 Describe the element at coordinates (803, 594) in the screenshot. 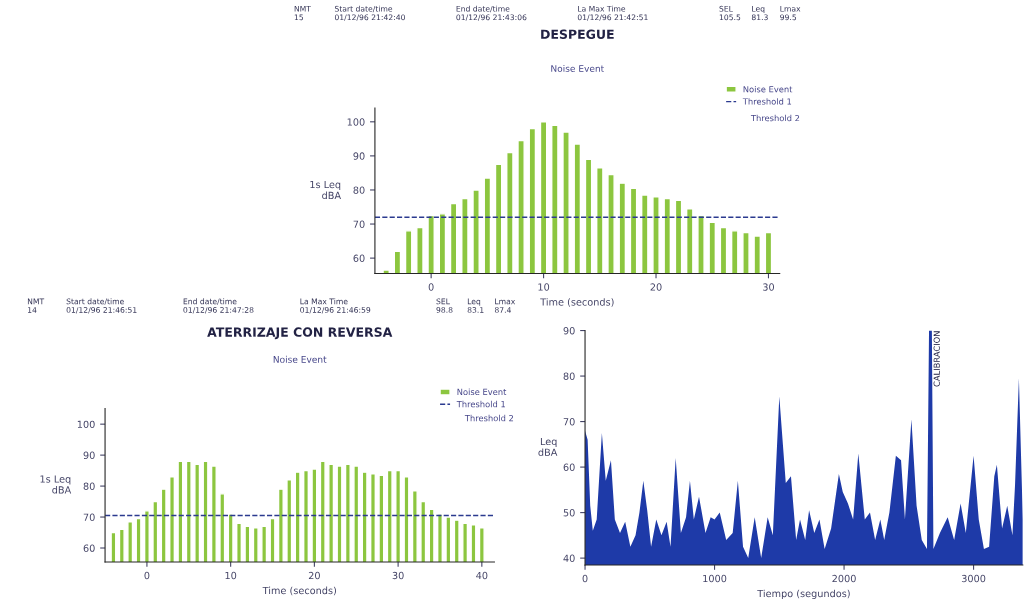

I see `x-axis-title: Tiempo (segundos)` at that location.